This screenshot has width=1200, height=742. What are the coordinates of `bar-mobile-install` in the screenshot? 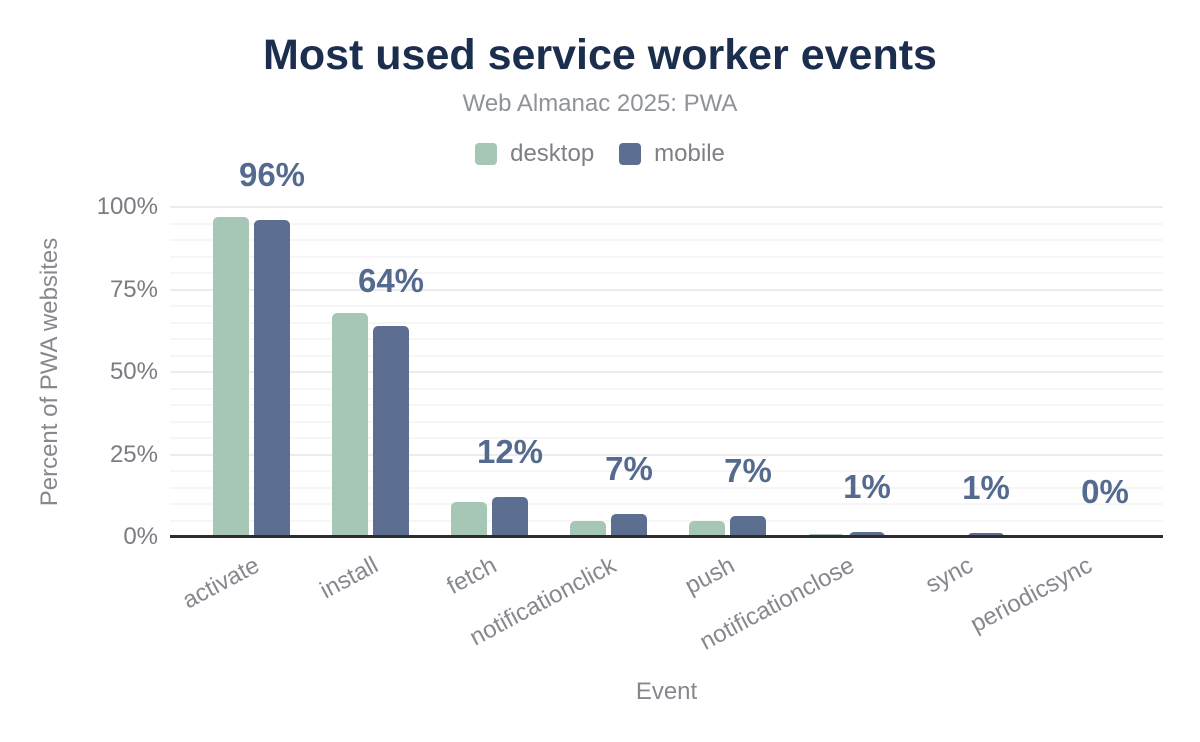 It's located at (391, 431).